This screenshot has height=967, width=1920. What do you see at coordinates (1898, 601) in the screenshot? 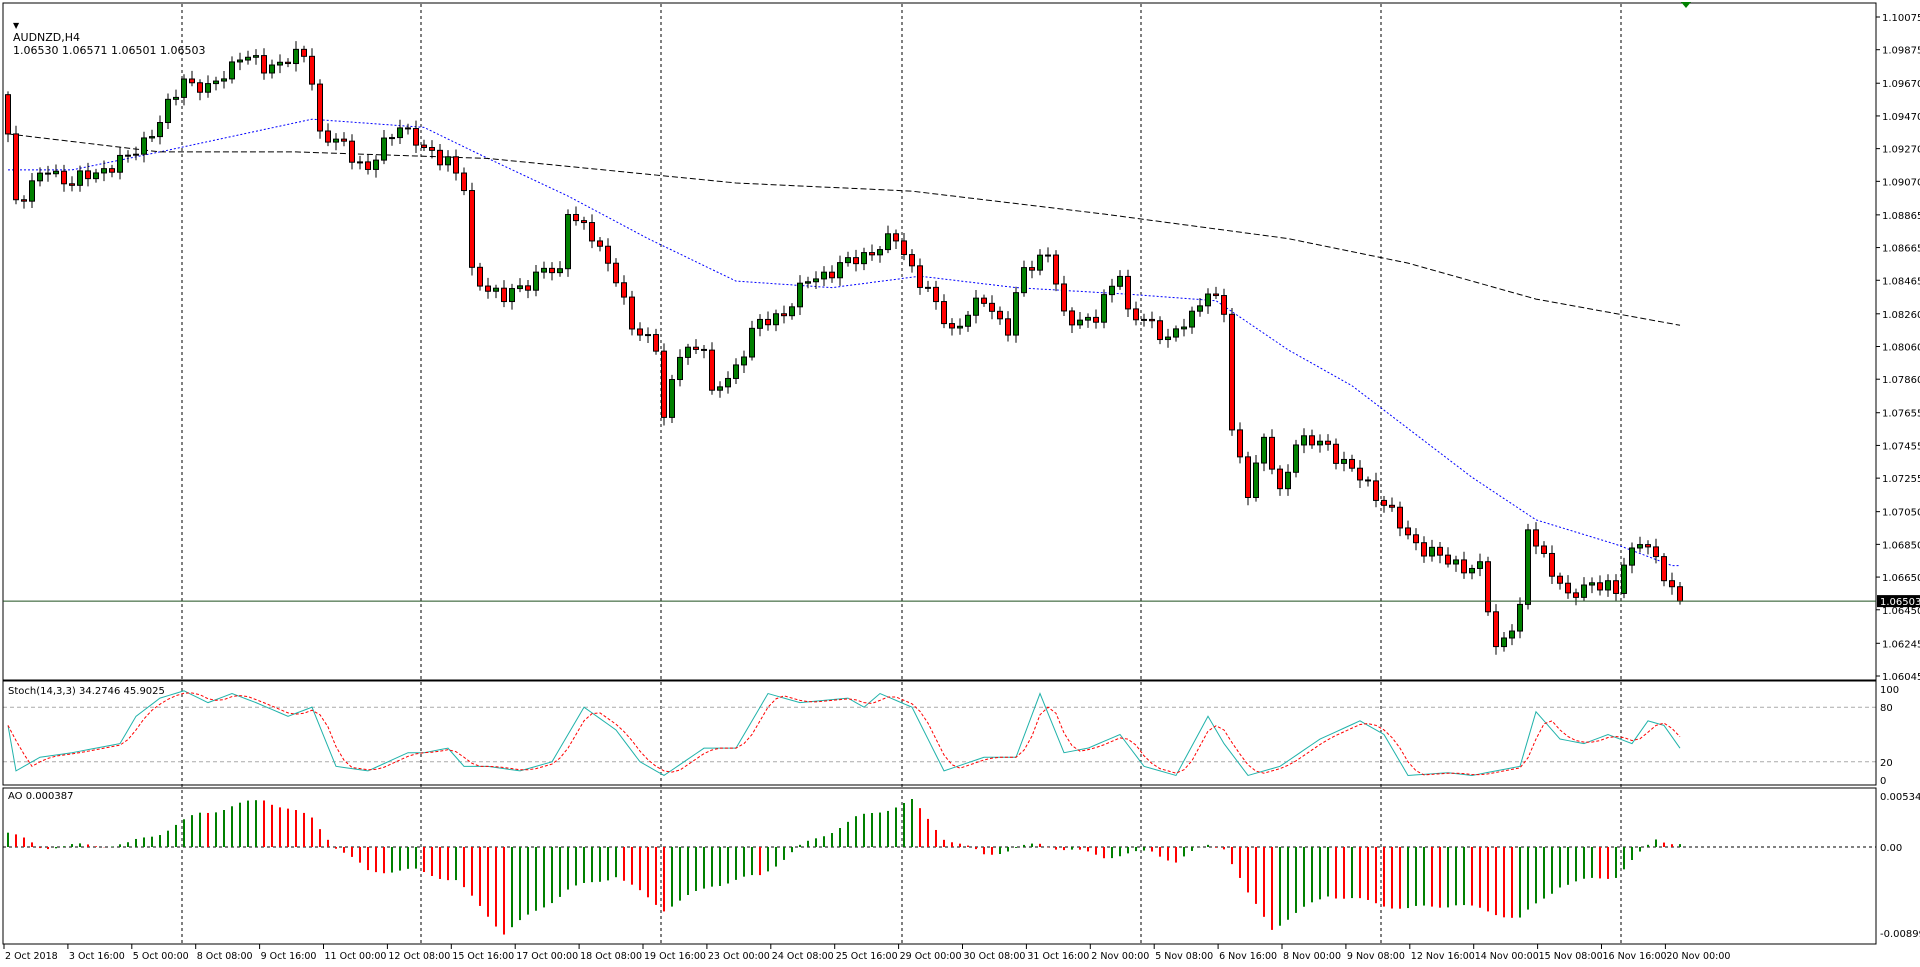
I see `current-price-tag` at bounding box center [1898, 601].